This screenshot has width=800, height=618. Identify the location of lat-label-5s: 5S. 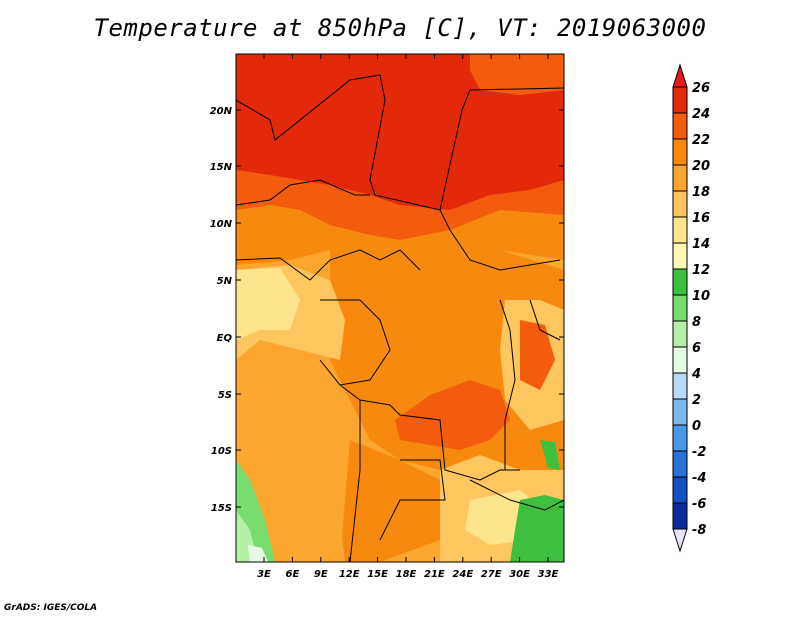
(225, 395).